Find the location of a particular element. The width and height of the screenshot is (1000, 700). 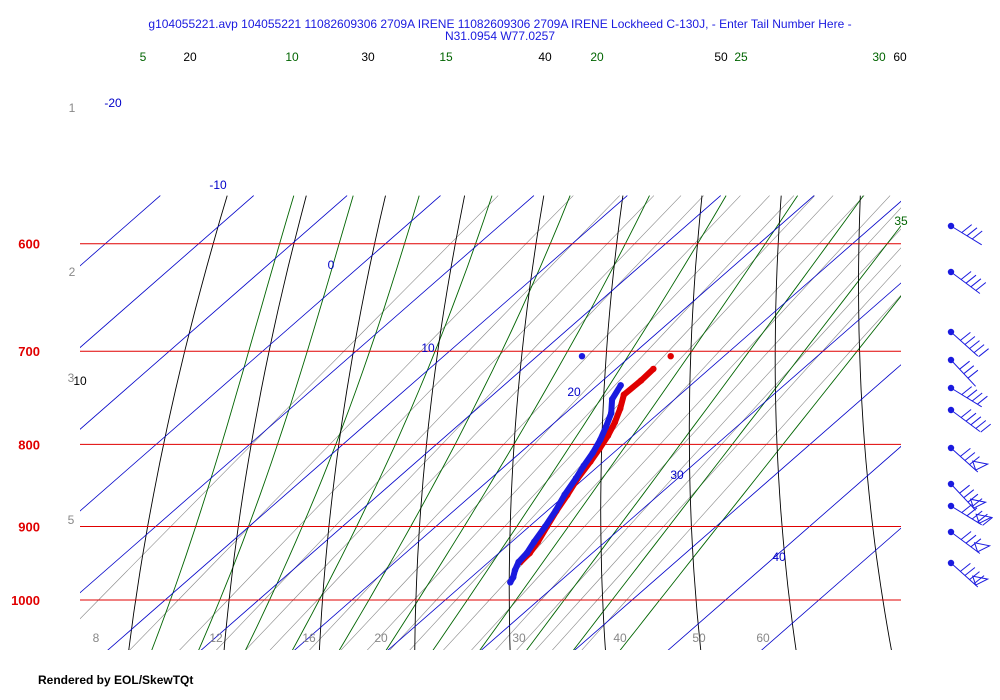

temperature-marker is located at coordinates (670, 356).